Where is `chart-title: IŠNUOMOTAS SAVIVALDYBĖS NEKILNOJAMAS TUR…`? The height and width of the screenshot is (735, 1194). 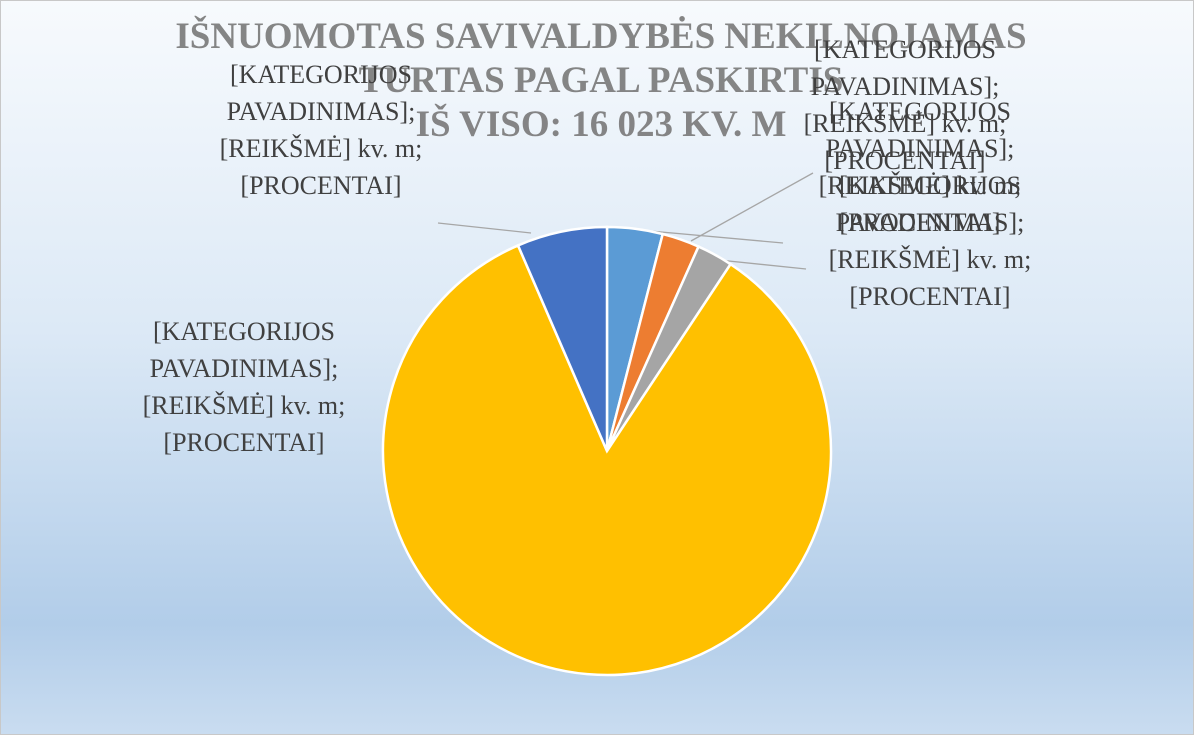 chart-title: IŠNUOMOTAS SAVIVALDYBĖS NEKILNOJAMAS TUR… is located at coordinates (601, 80).